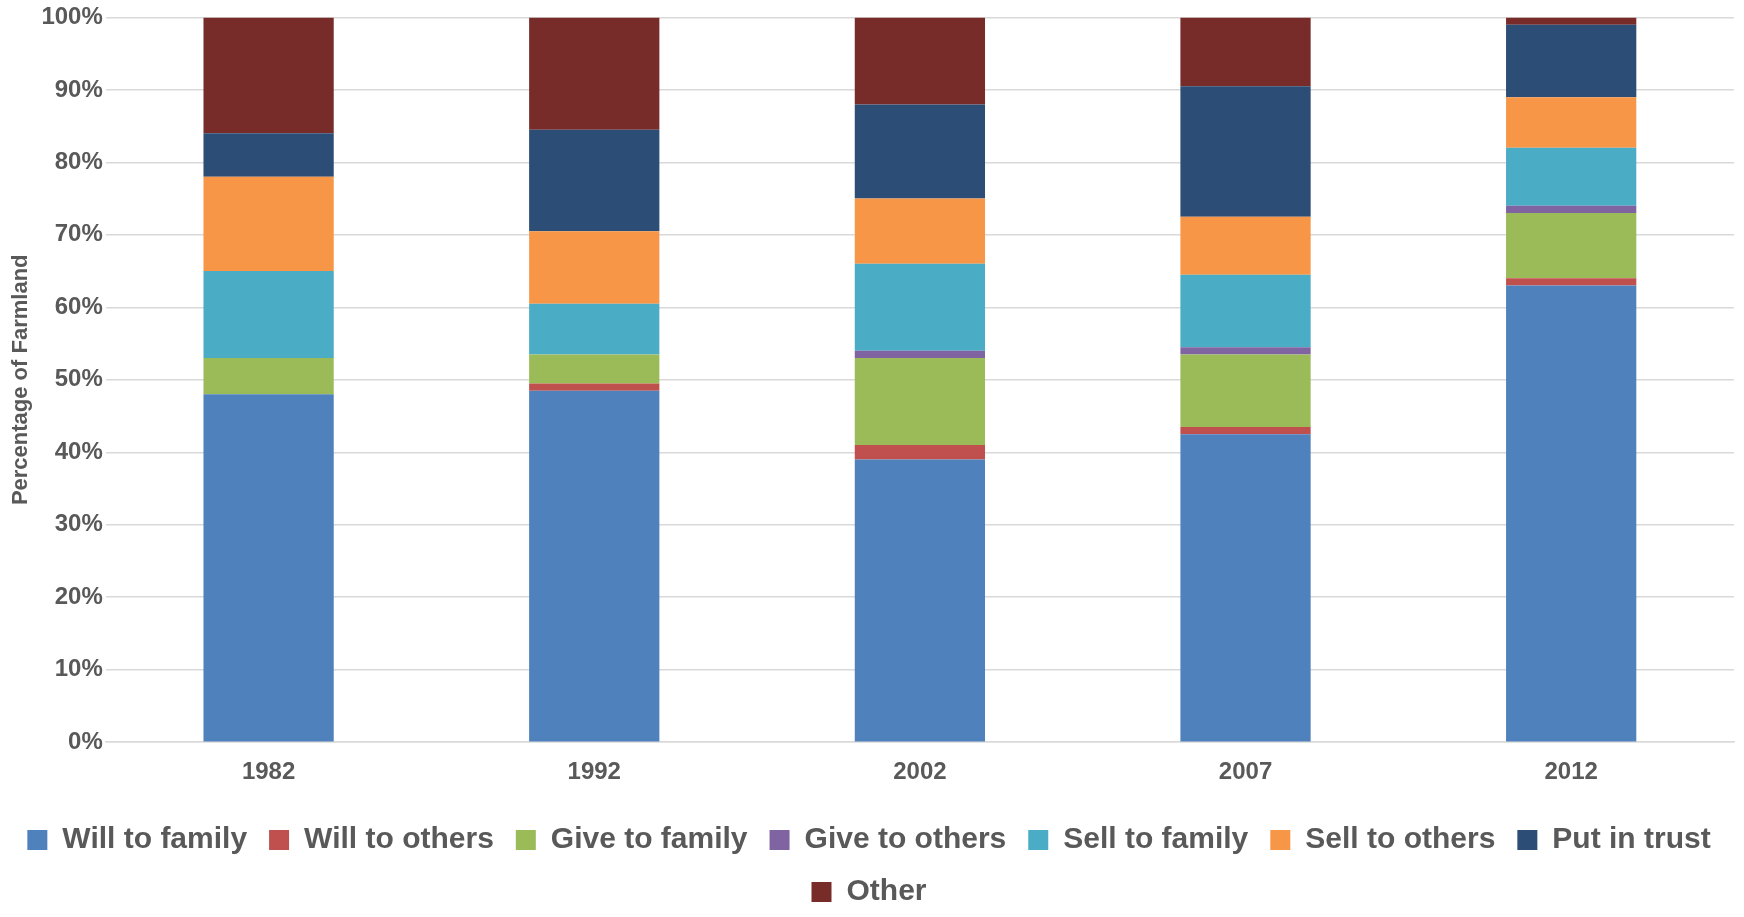 This screenshot has width=1744, height=917. I want to click on x-tick-label: 2007, so click(1245, 771).